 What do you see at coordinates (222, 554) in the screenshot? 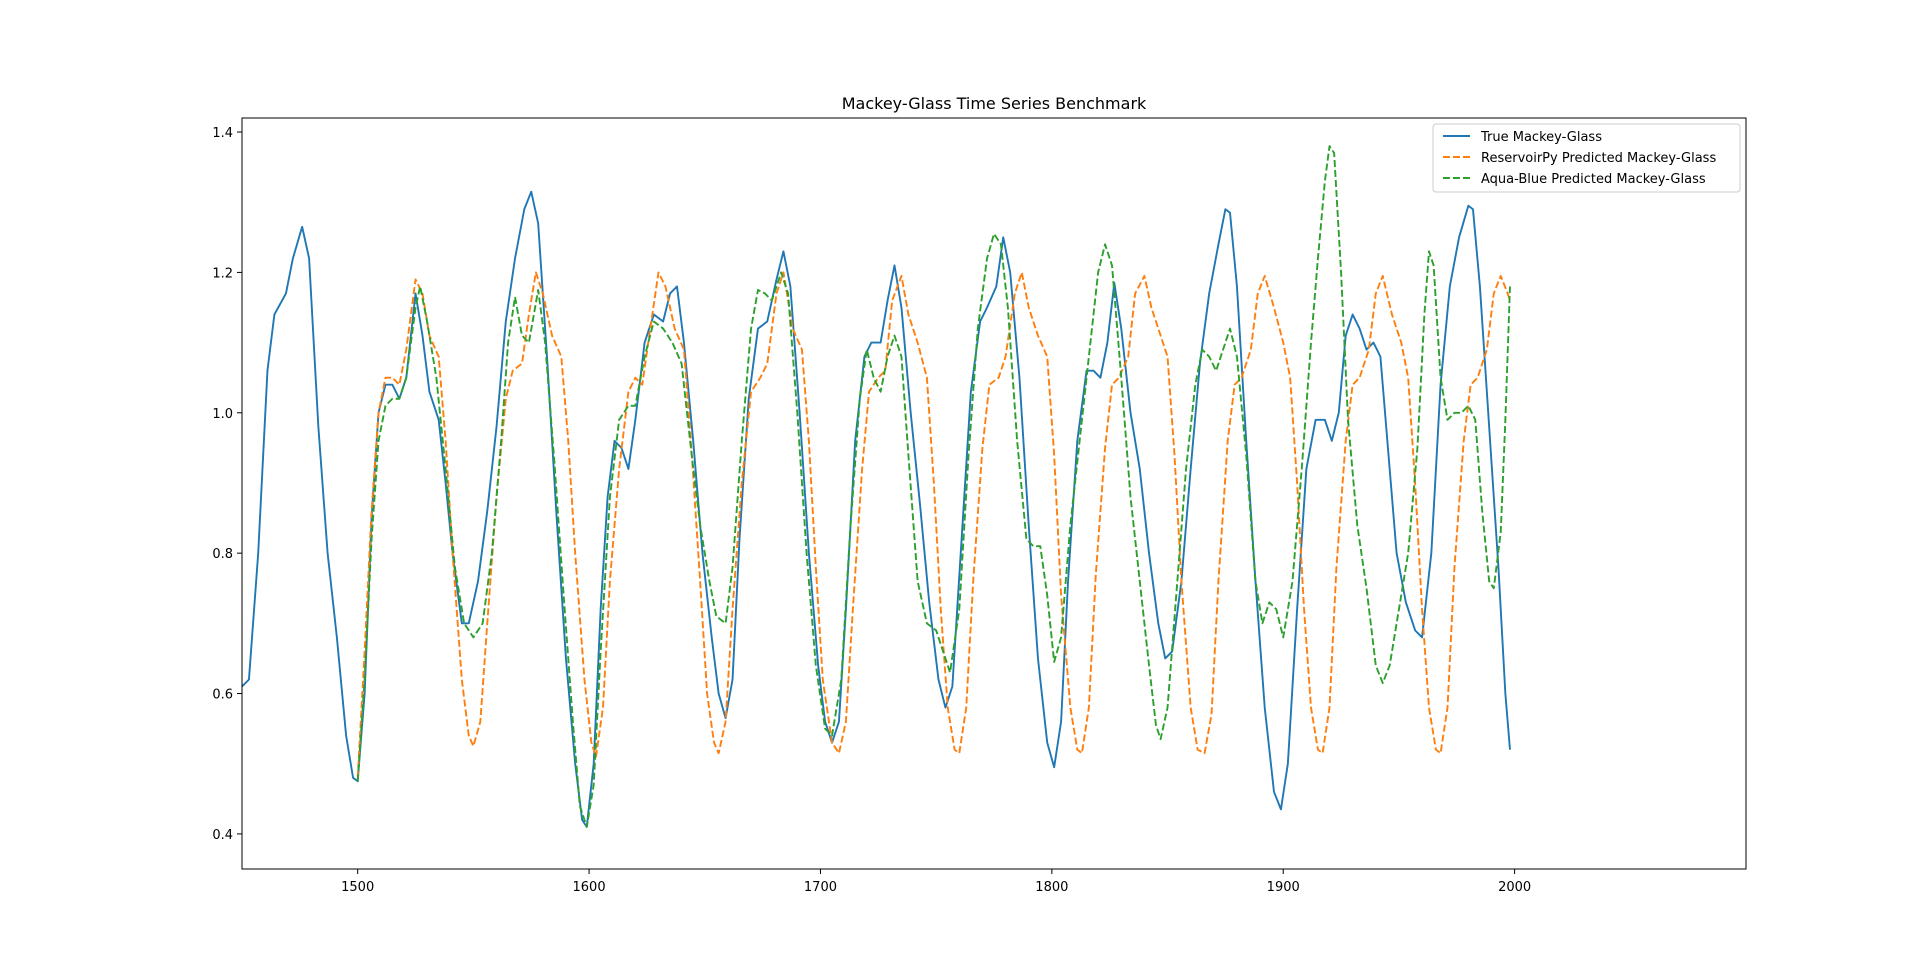
I see `y-tick-label: 0.8` at bounding box center [222, 554].